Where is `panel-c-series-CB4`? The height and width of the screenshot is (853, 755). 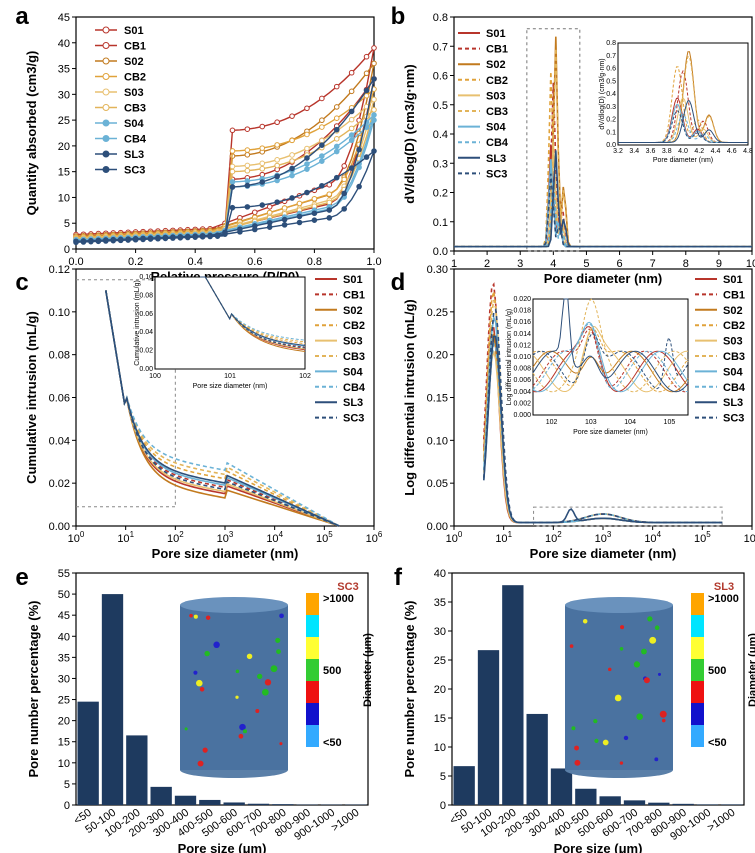
panel-c-series-CB4 is located at coordinates (222, 408).